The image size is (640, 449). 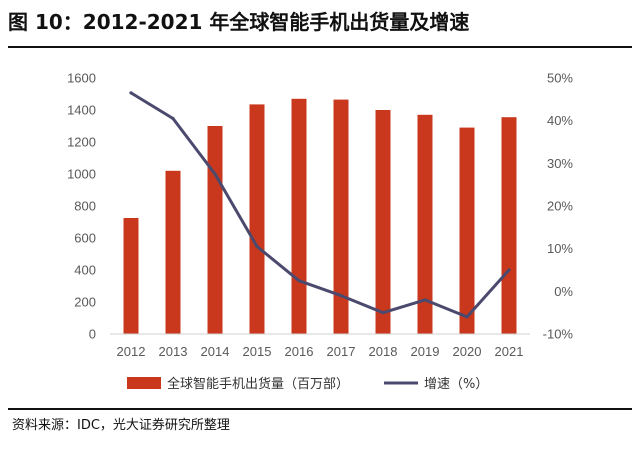 What do you see at coordinates (258, 384) in the screenshot?
I see `legend-label-bar: 全球智能手机出货量（百万部）` at bounding box center [258, 384].